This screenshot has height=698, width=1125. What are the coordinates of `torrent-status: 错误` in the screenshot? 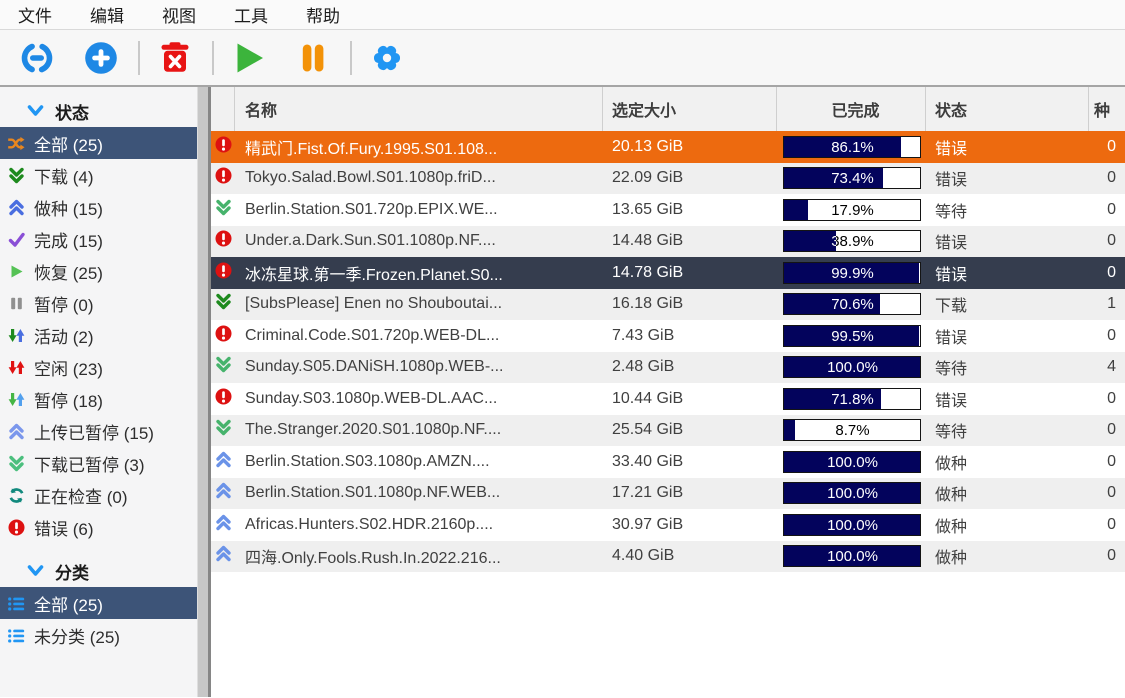 It's located at (951, 338).